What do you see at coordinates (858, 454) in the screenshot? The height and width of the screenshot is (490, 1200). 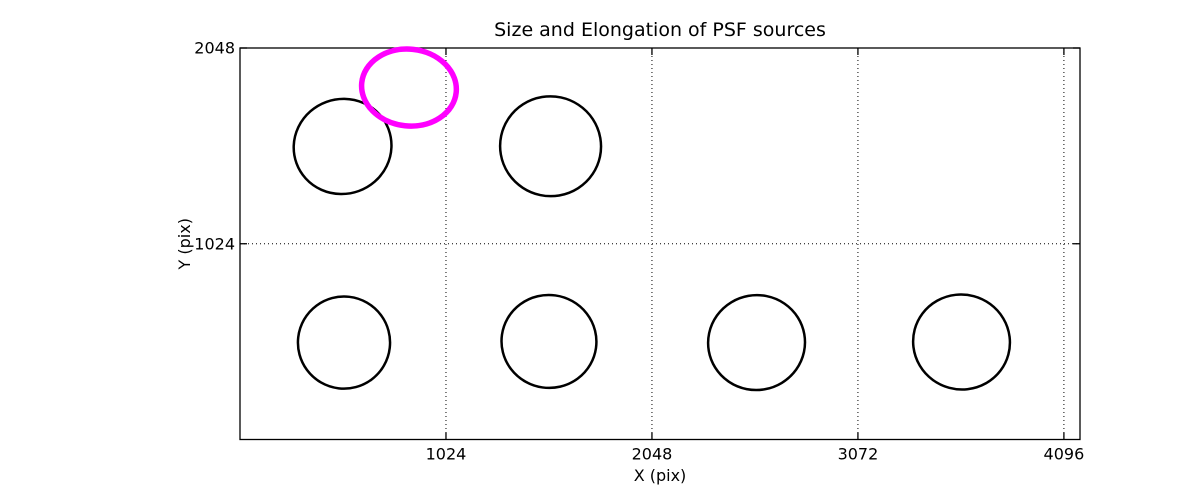 I see `x-tick-label: 3072` at bounding box center [858, 454].